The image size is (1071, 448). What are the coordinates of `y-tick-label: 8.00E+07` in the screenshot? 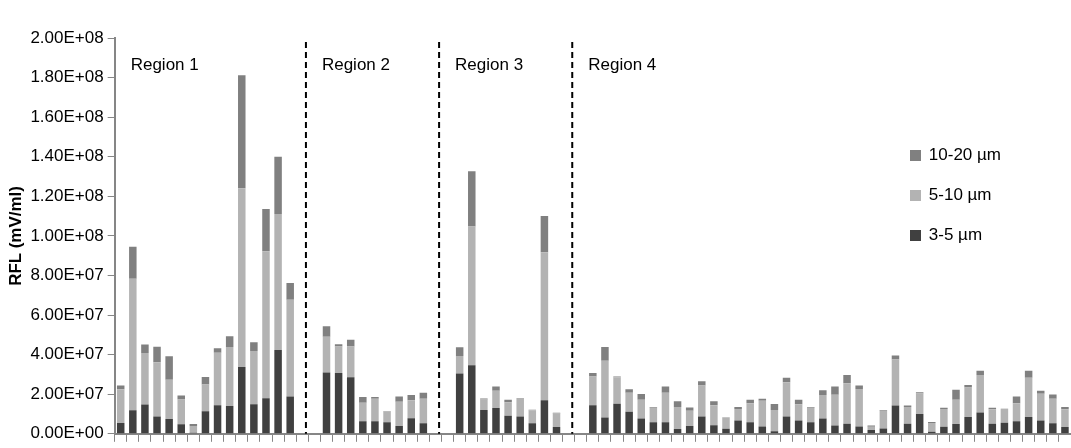 It's located at (67, 275).